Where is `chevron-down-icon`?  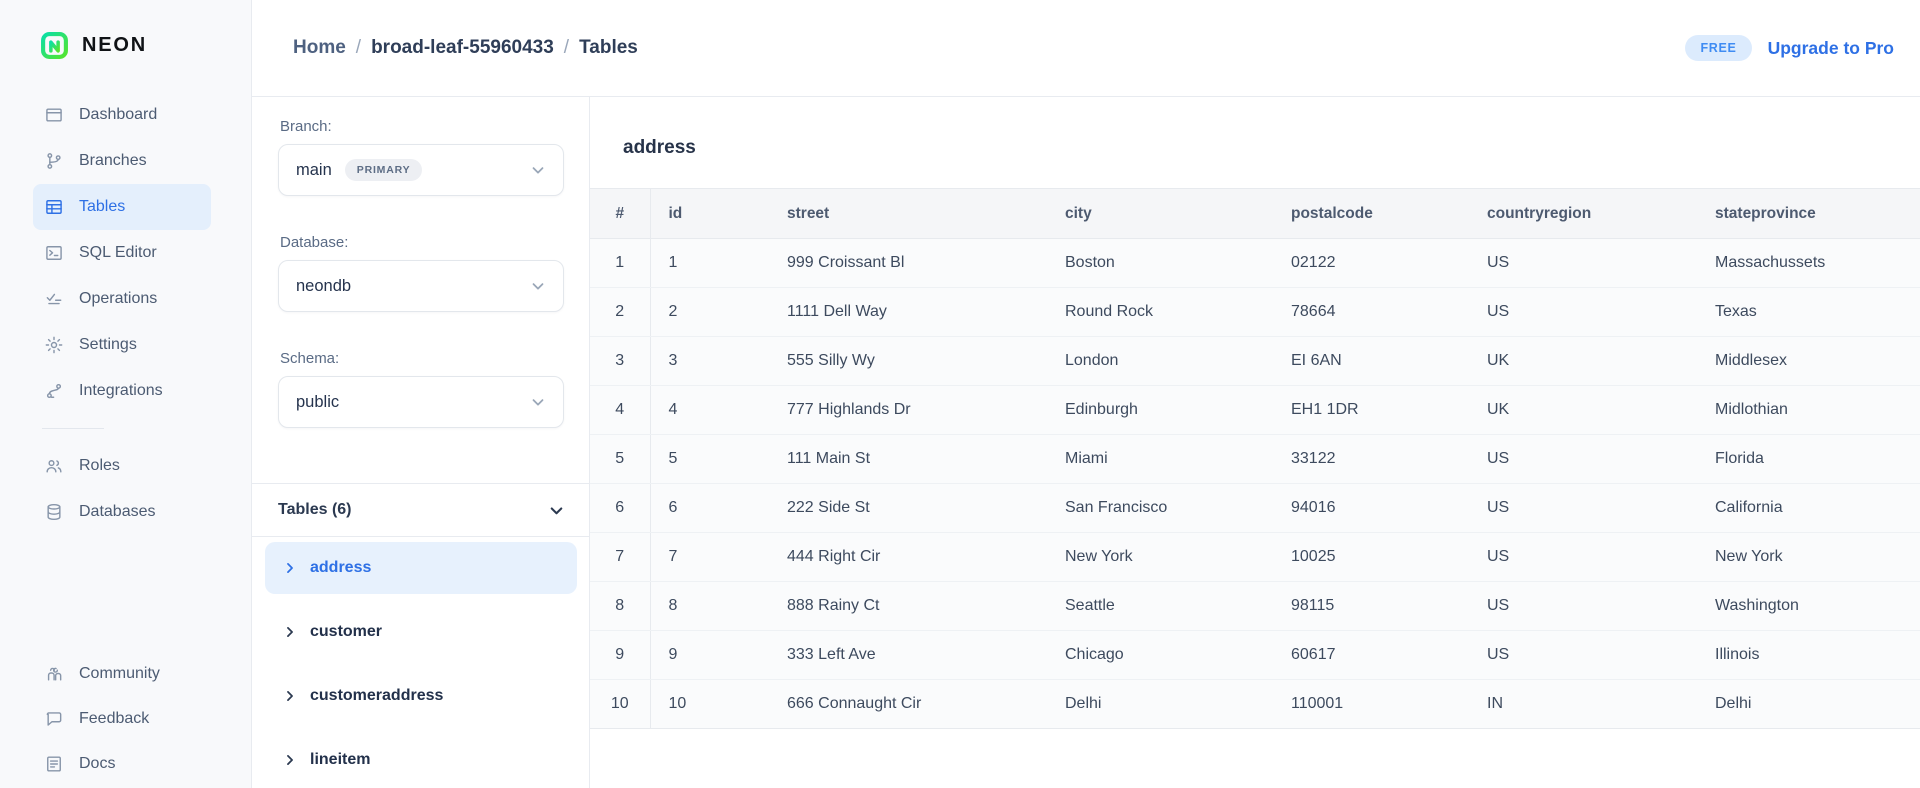 chevron-down-icon is located at coordinates (538, 286).